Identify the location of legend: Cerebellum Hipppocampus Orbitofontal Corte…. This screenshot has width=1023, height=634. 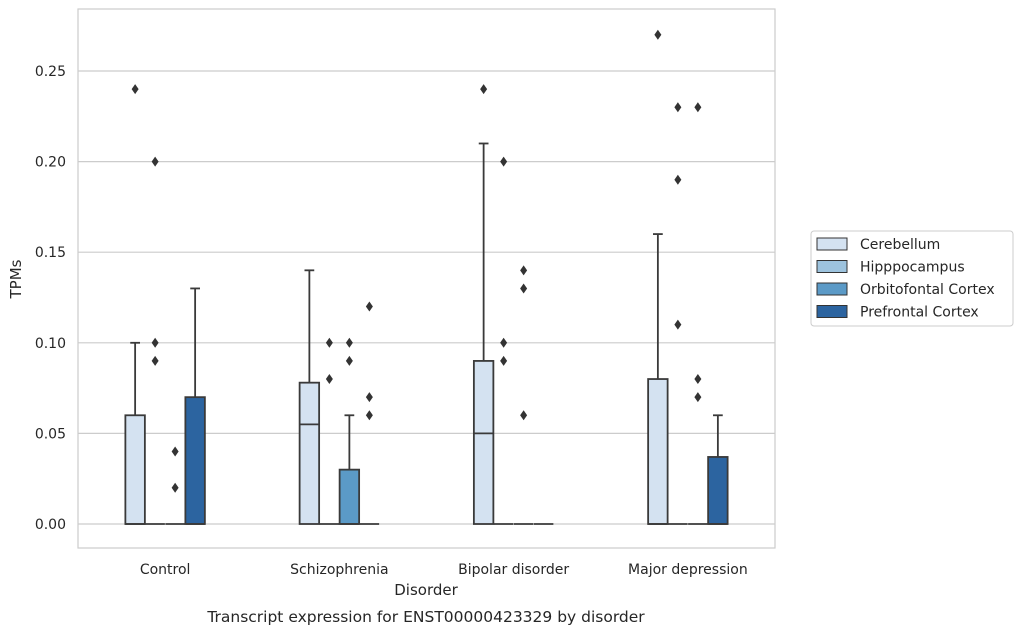
(912, 278).